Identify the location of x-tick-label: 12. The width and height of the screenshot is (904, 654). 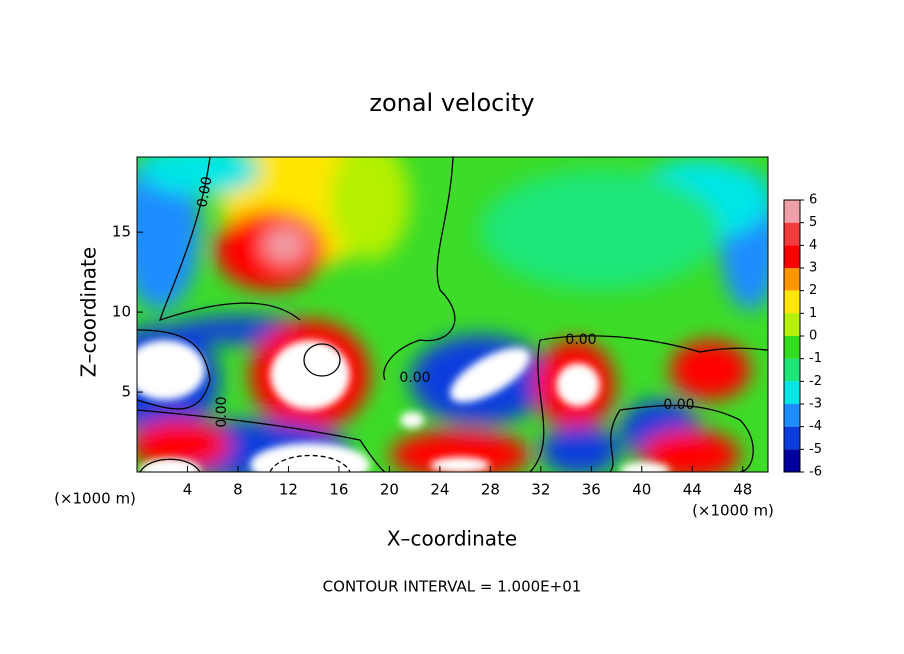
(288, 490).